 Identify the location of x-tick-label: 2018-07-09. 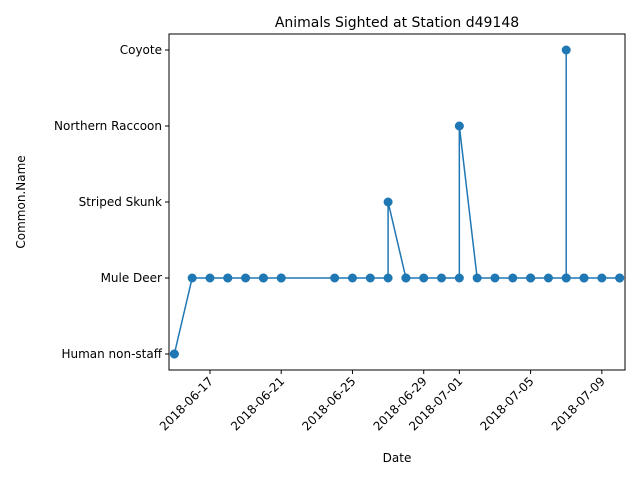
(578, 403).